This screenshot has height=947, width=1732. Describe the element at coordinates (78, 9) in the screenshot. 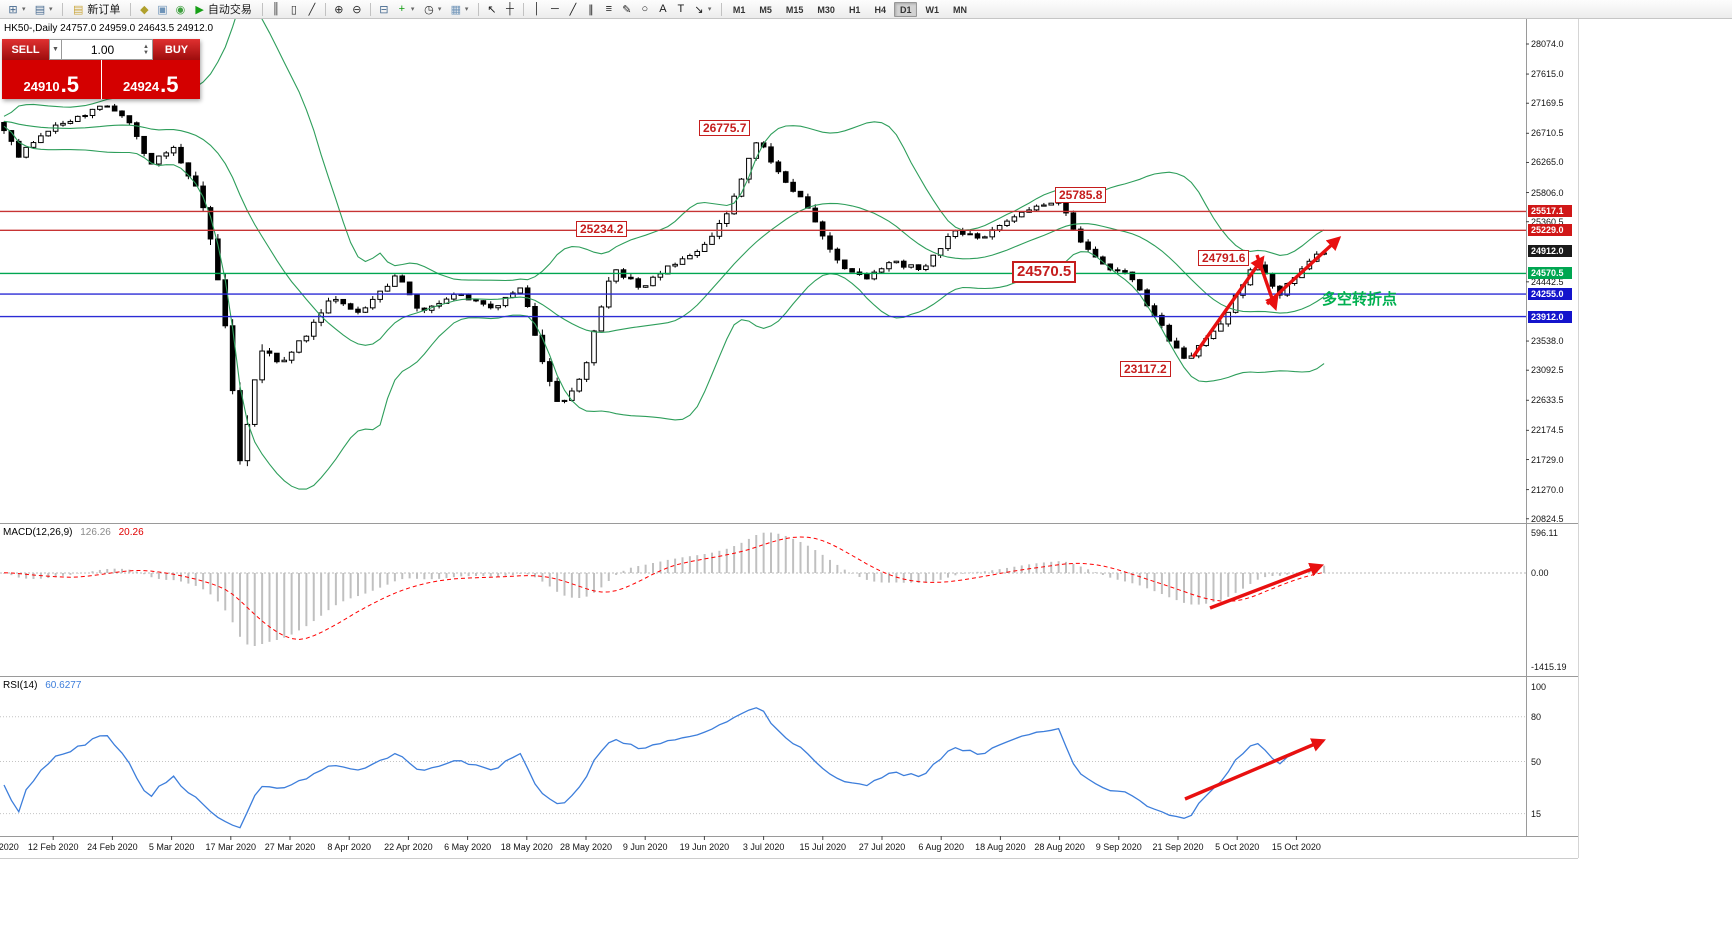

I see `new-order-icon: ▤` at that location.